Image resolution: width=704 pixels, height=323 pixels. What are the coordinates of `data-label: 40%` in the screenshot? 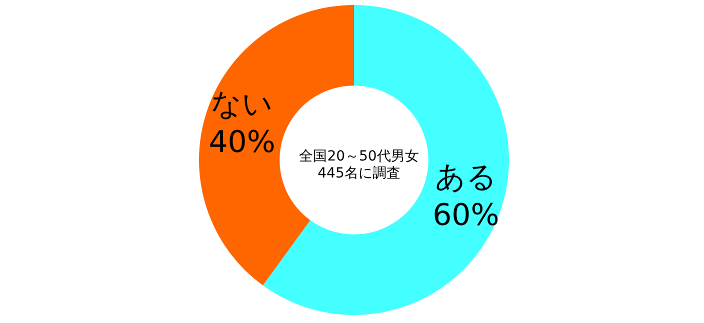 It's located at (242, 142).